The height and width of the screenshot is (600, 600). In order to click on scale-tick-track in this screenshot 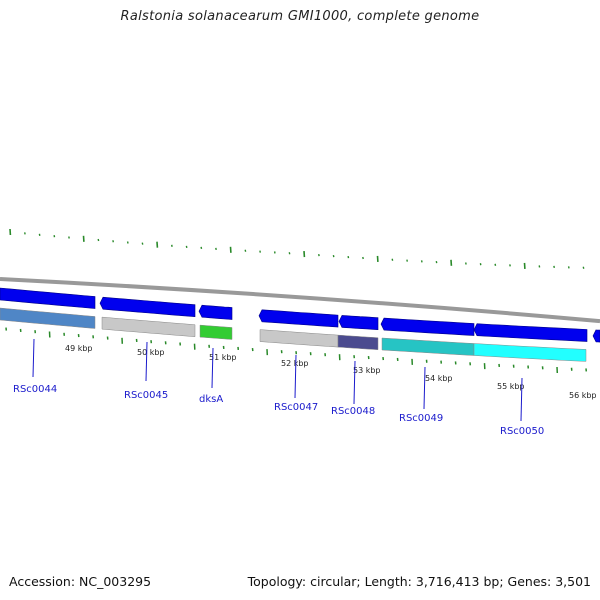, I will do `click(296, 350)`.